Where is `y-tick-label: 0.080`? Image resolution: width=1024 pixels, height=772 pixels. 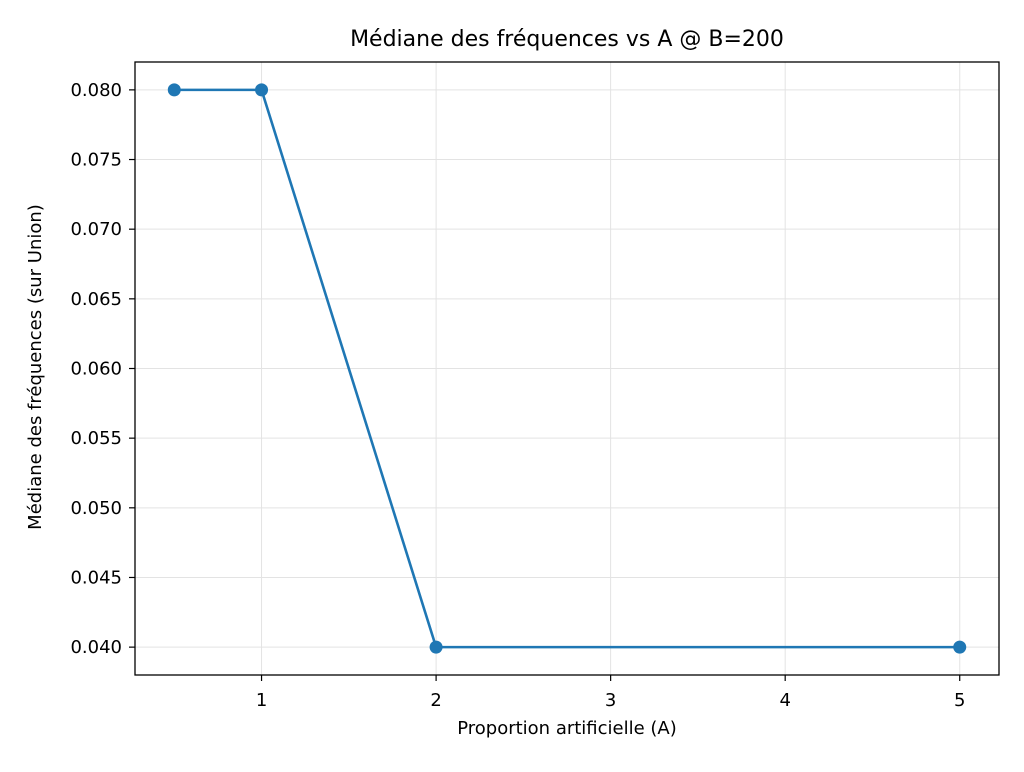 y-tick-label: 0.080 is located at coordinates (96, 90).